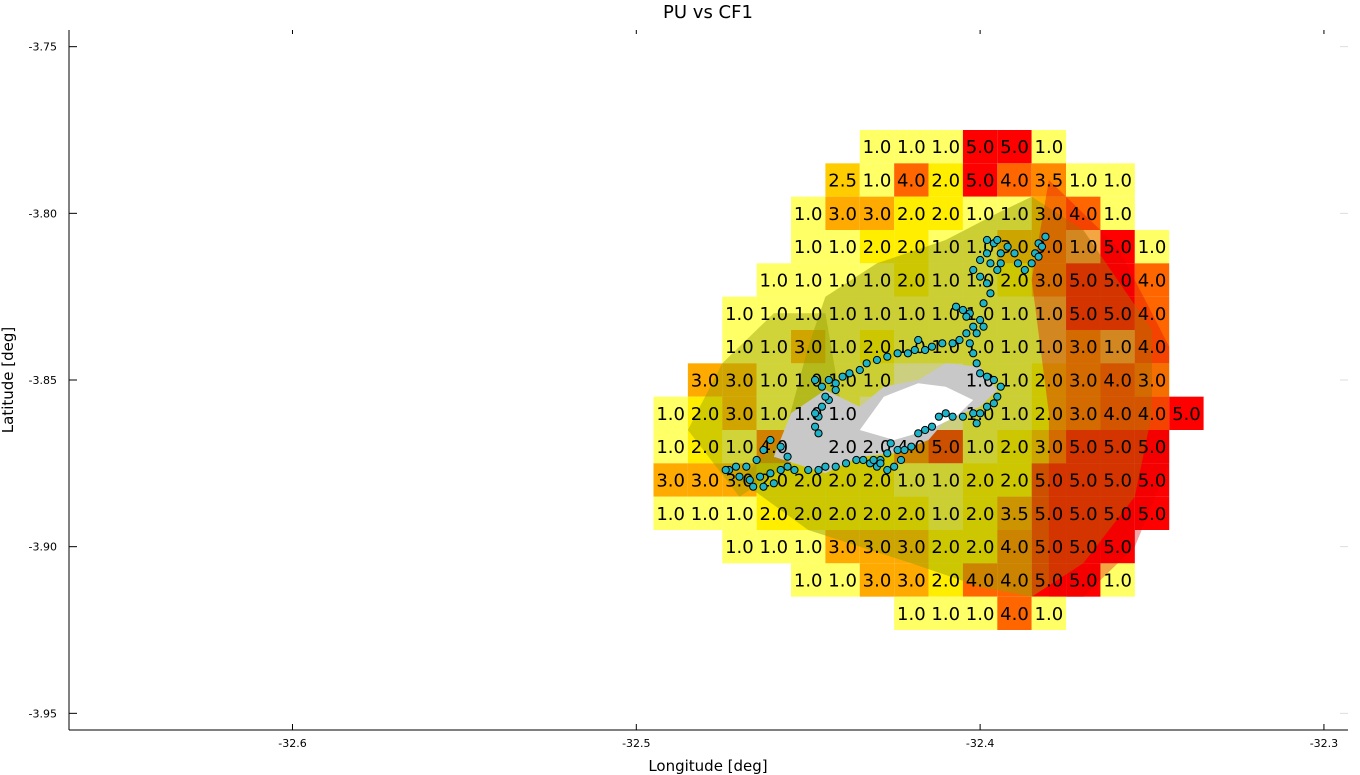 The image size is (1360, 775). Describe the element at coordinates (885, 361) in the screenshot. I see `track-points` at that location.